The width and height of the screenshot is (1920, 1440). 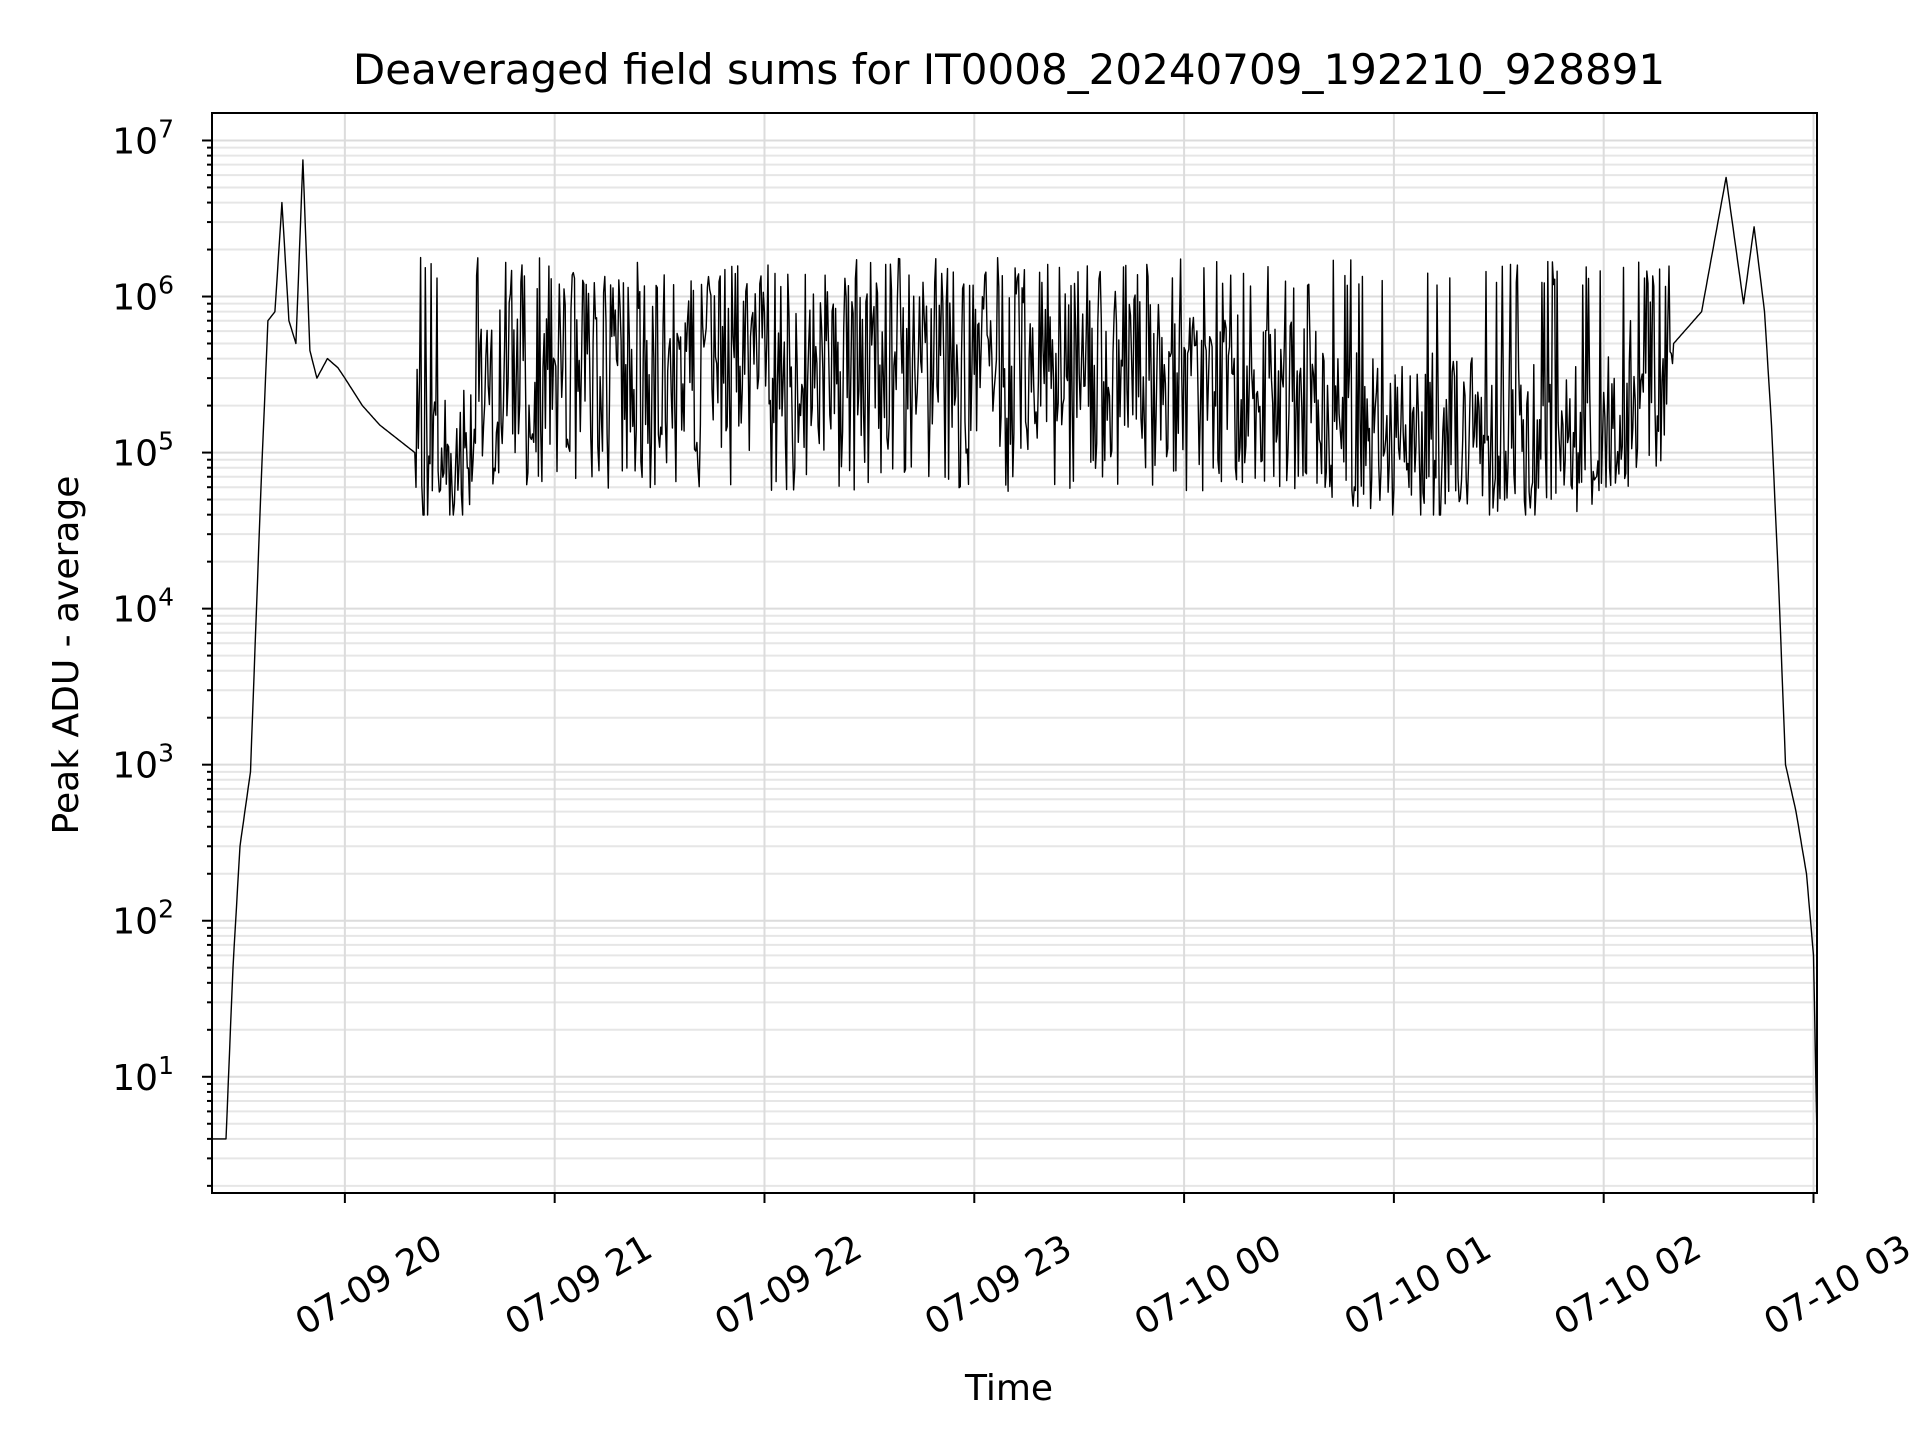 What do you see at coordinates (66, 655) in the screenshot?
I see `y-axis-label: Peak ADU - average` at bounding box center [66, 655].